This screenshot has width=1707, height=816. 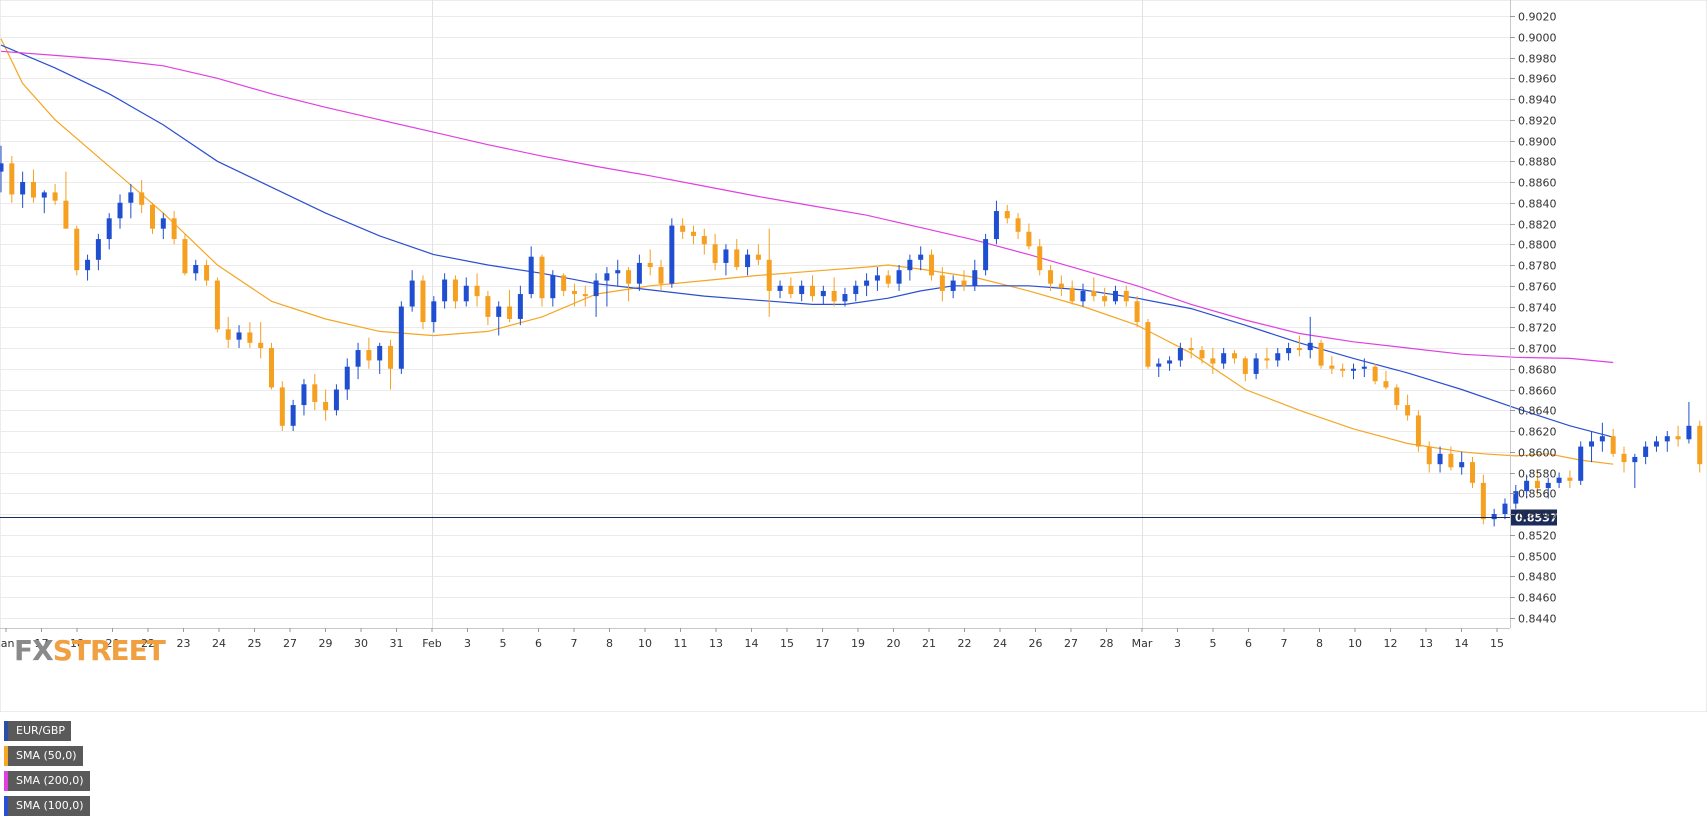 What do you see at coordinates (6, 731) in the screenshot?
I see `legend-swatch-symbol` at bounding box center [6, 731].